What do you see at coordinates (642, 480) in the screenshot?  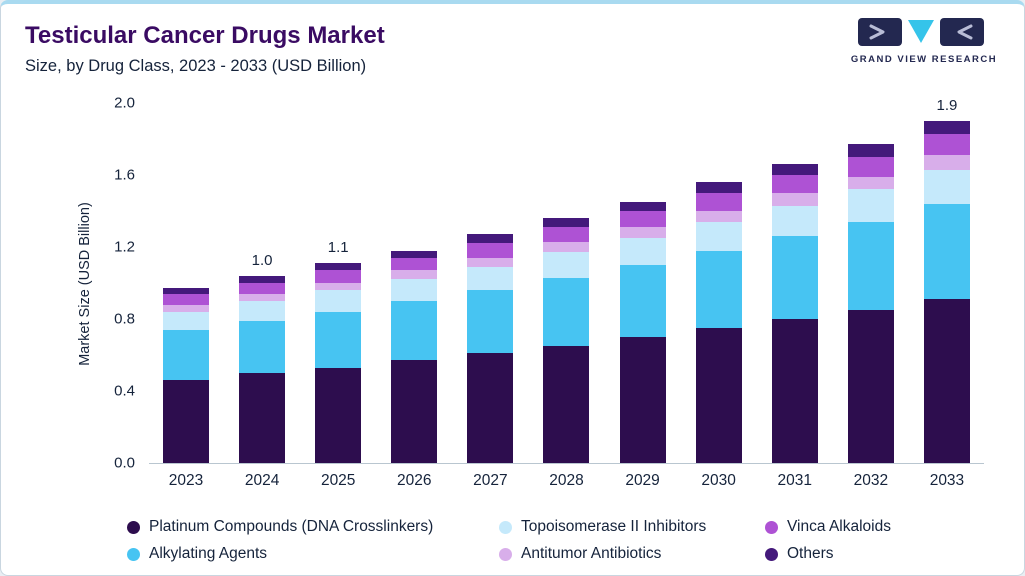 I see `x-axis-label: 2029` at bounding box center [642, 480].